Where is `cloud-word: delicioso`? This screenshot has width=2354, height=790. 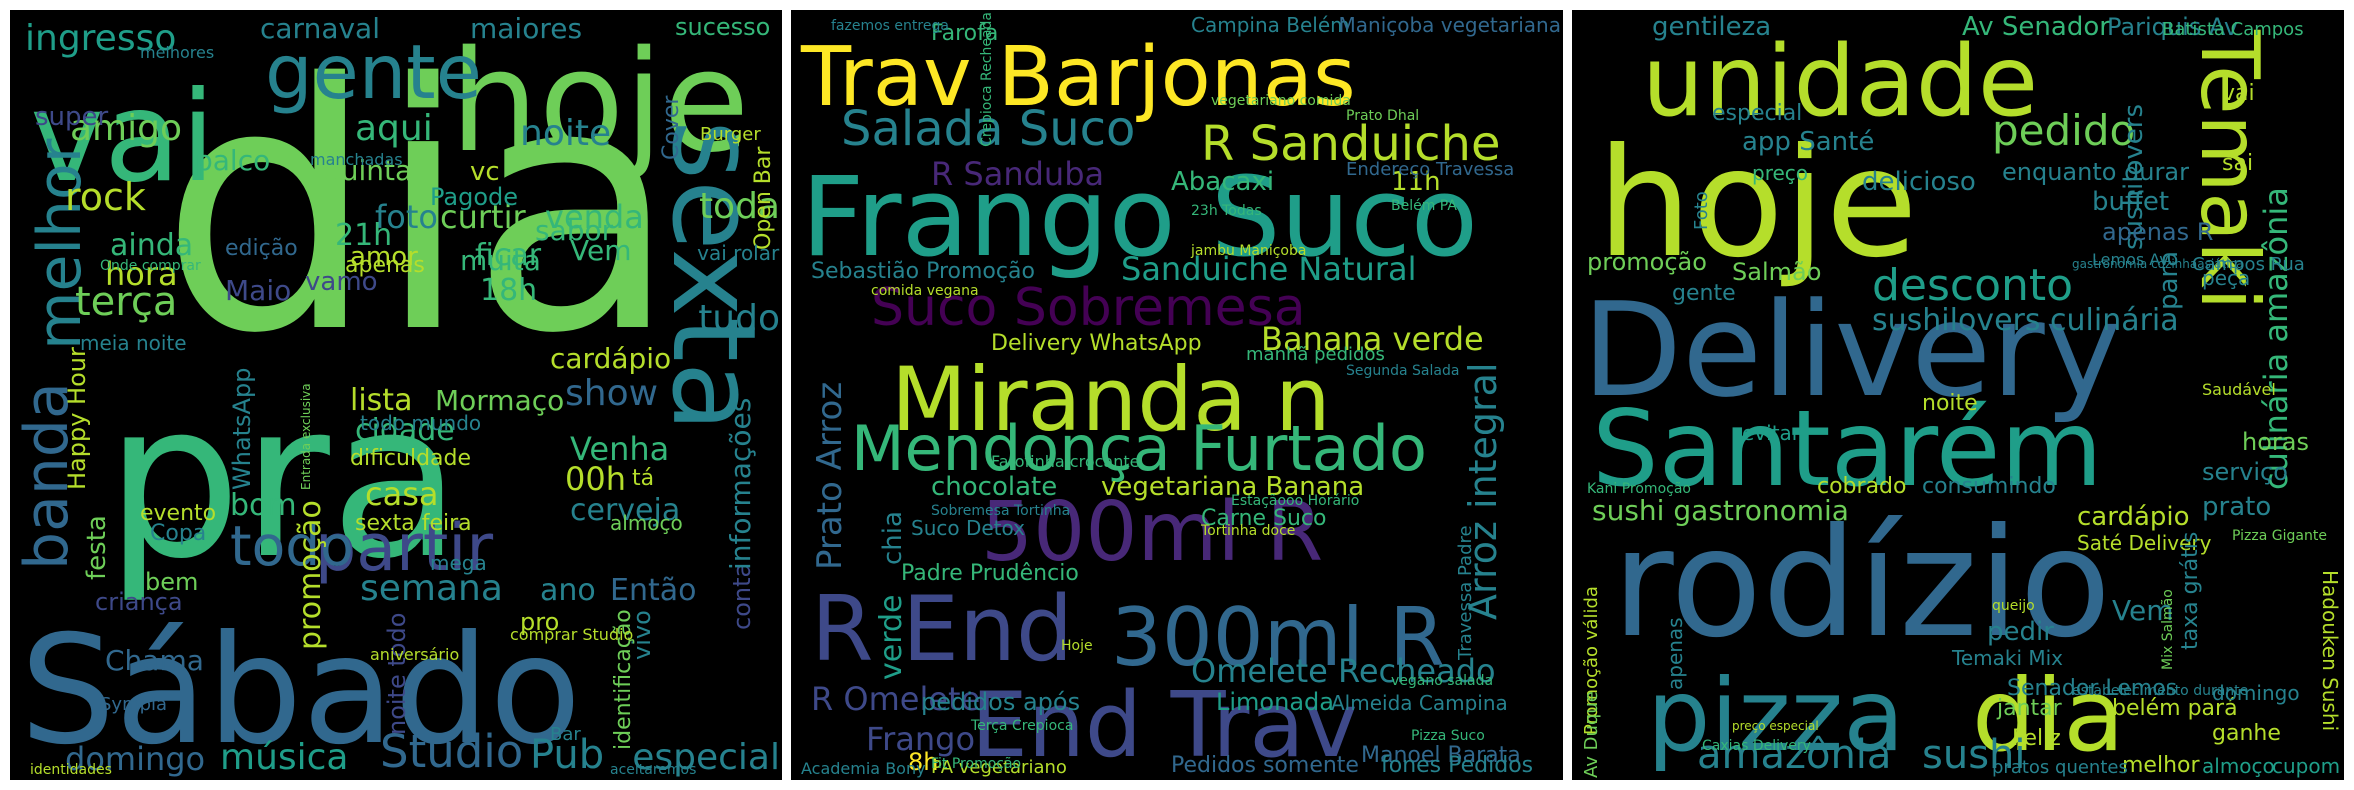 cloud-word: delicioso is located at coordinates (1919, 182).